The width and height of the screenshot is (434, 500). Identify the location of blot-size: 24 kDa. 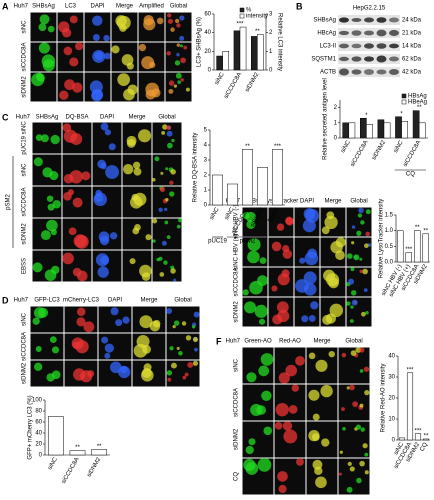
(412, 21).